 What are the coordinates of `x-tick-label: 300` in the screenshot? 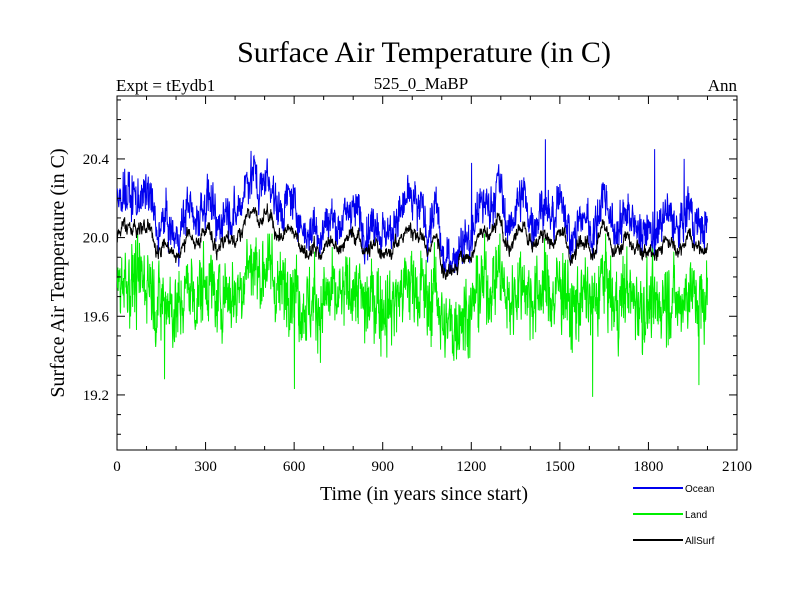 It's located at (205, 467).